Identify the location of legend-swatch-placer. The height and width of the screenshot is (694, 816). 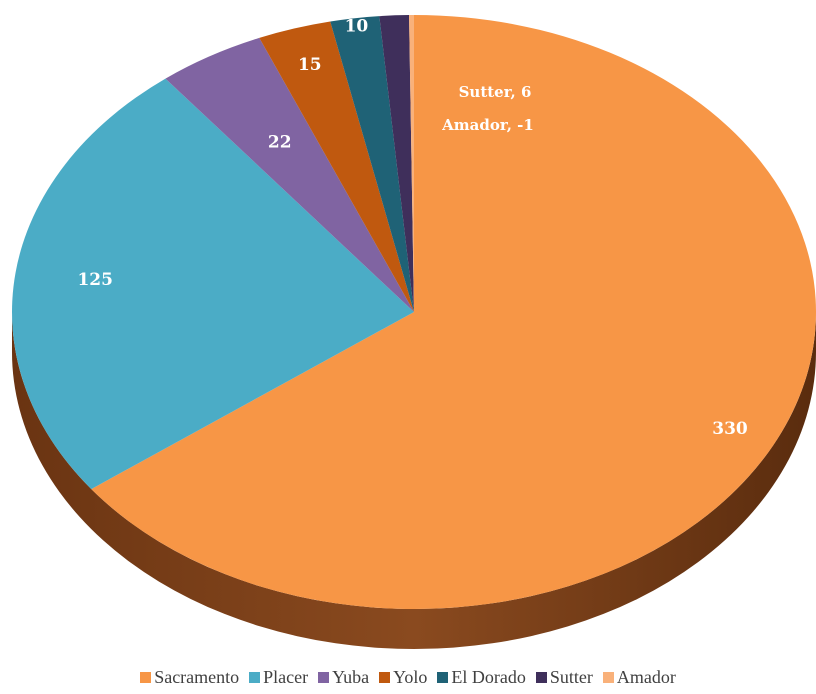
(255, 677).